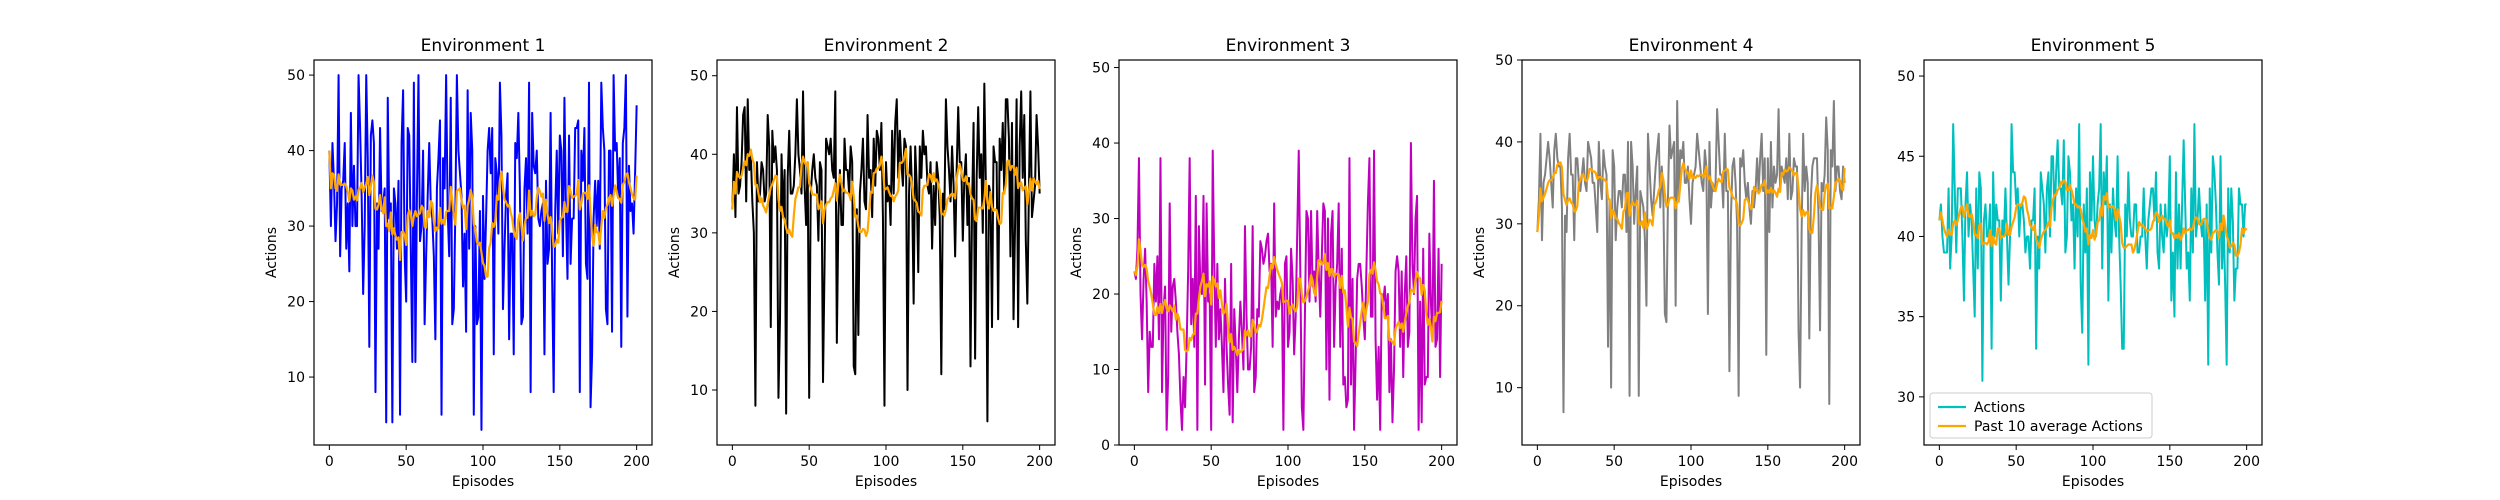 This screenshot has width=2500, height=500. I want to click on chart-title: Environment 1, so click(483, 46).